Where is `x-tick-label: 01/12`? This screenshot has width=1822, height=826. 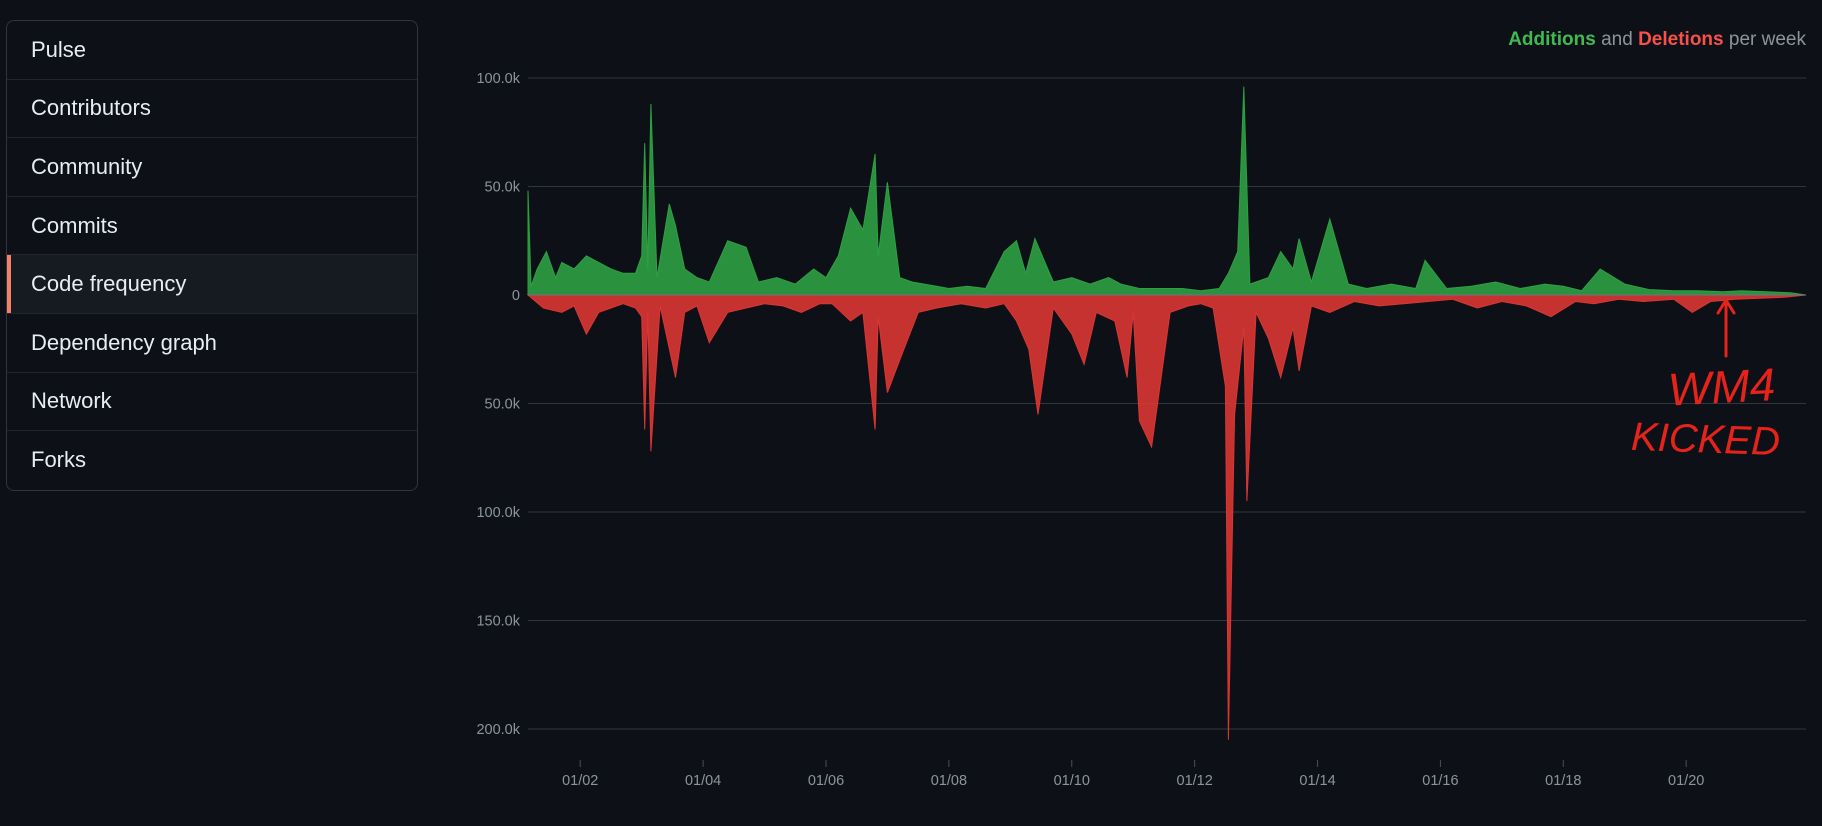 x-tick-label: 01/12 is located at coordinates (1195, 781).